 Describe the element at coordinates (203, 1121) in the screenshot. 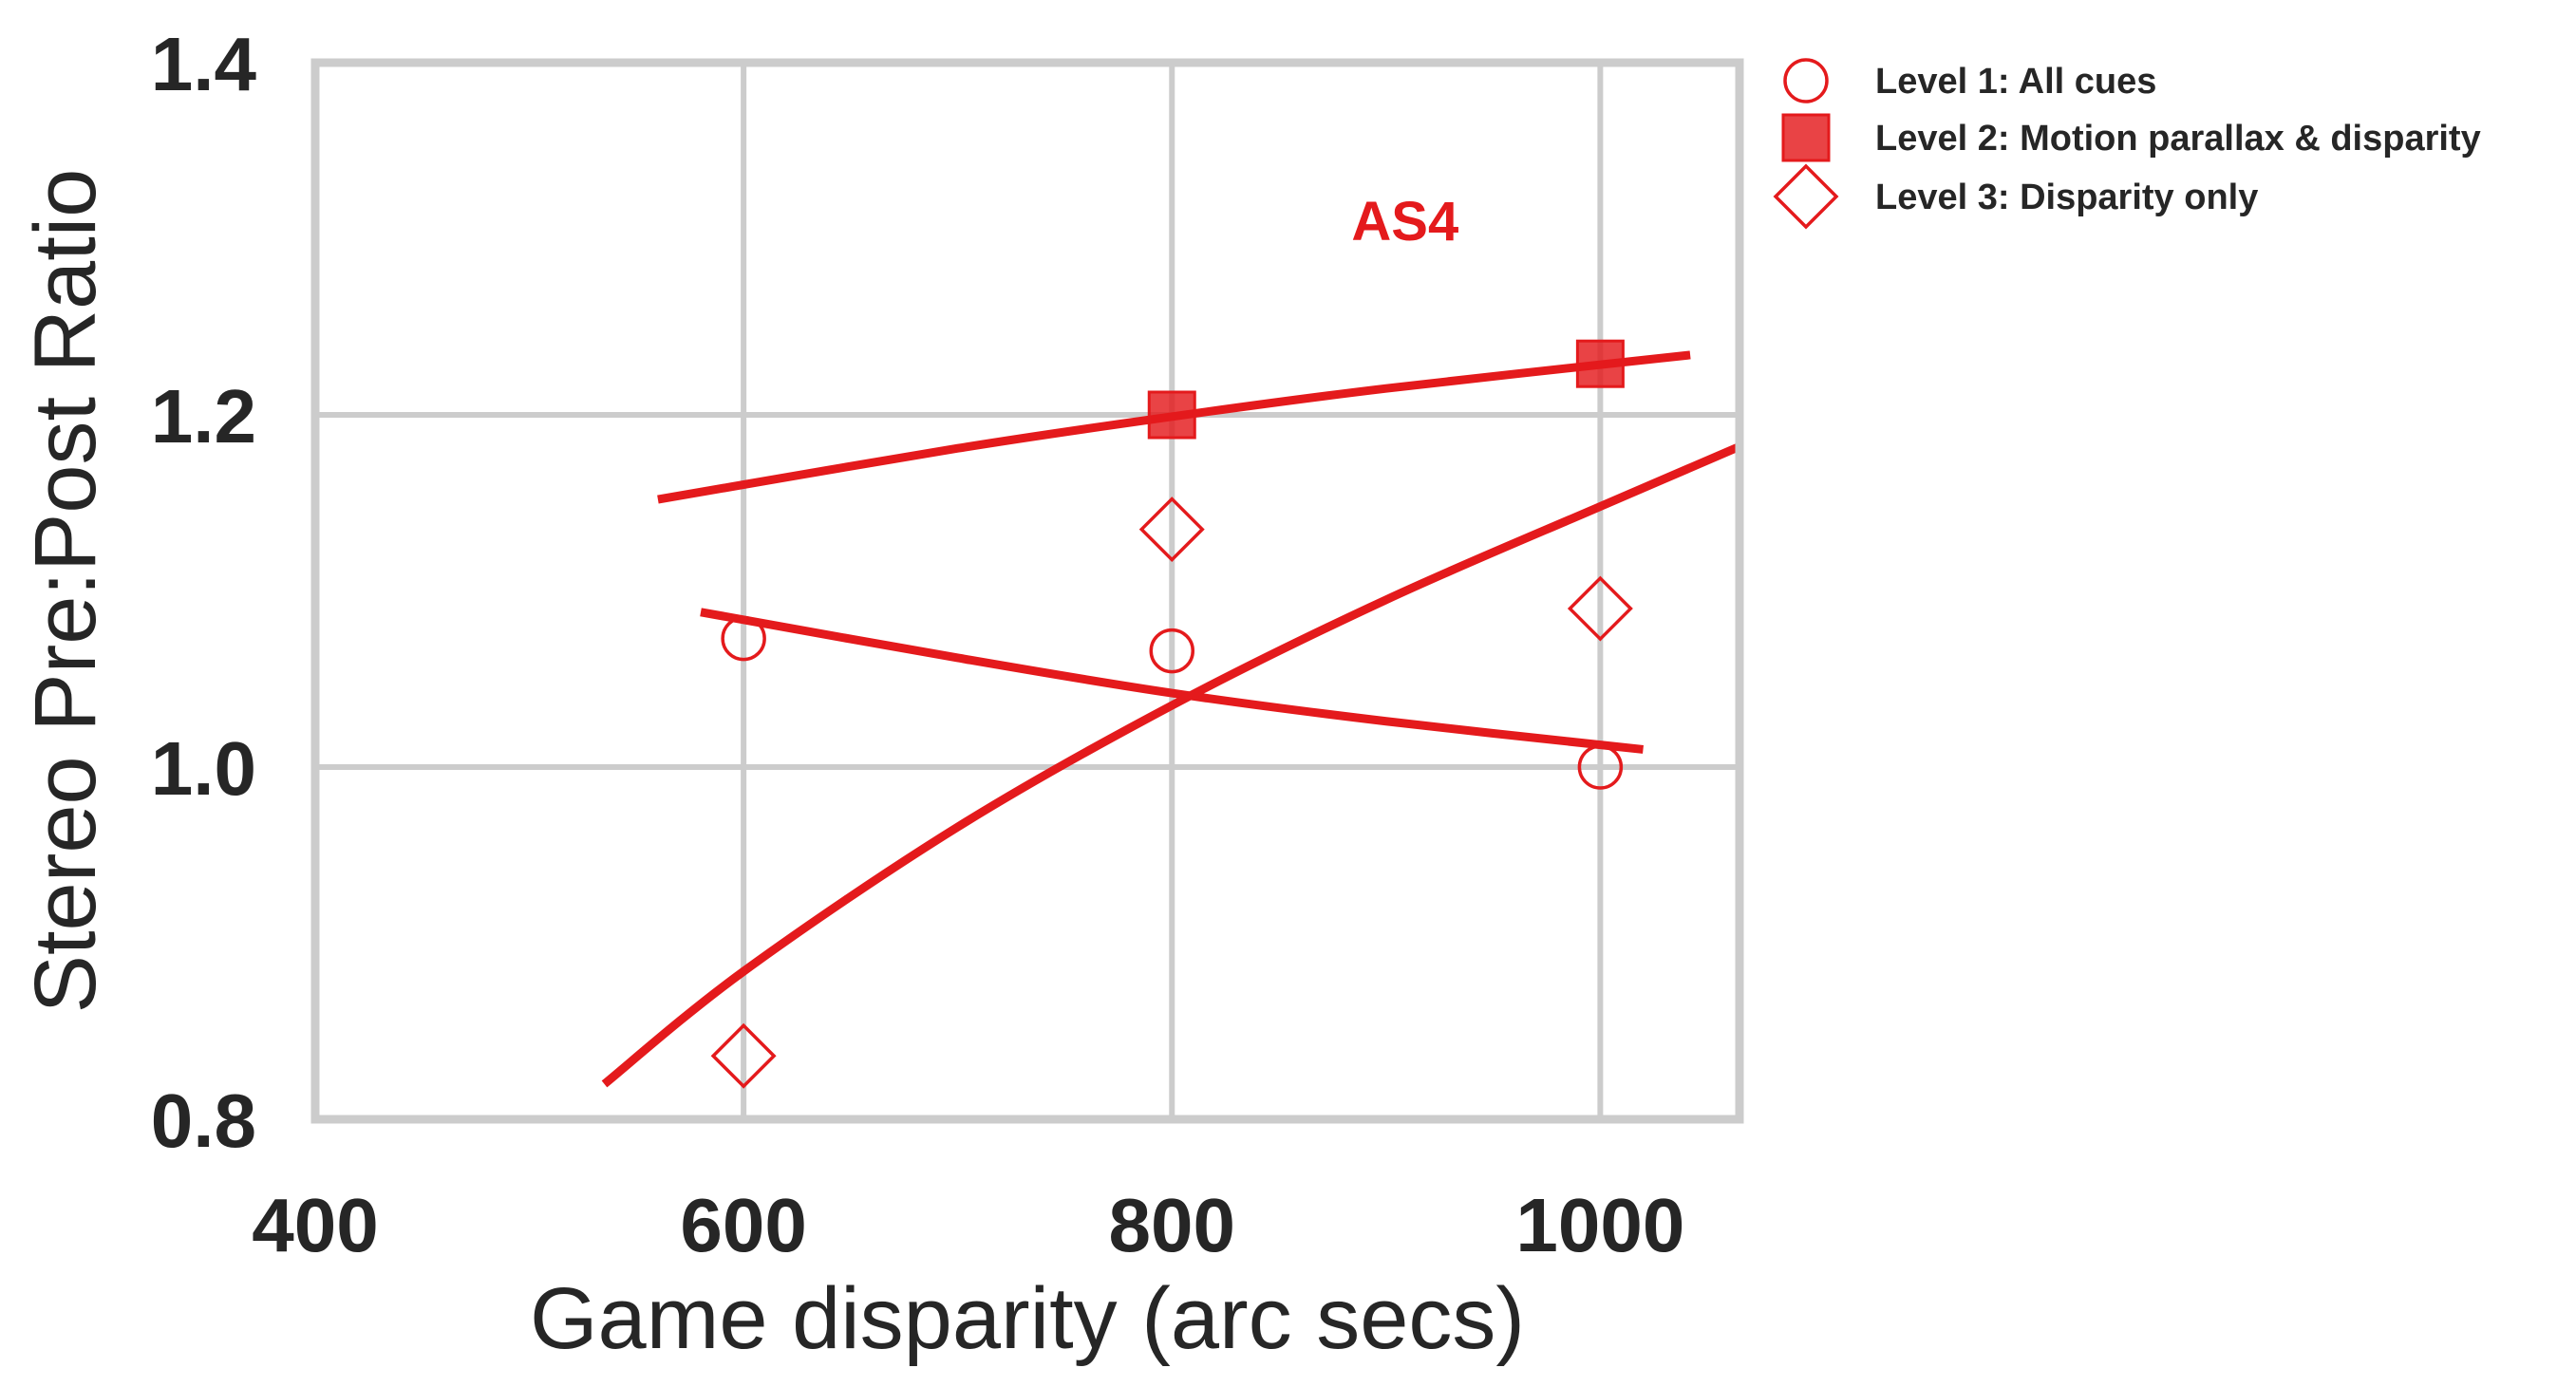

I see `y-tick-label: 0.8` at that location.